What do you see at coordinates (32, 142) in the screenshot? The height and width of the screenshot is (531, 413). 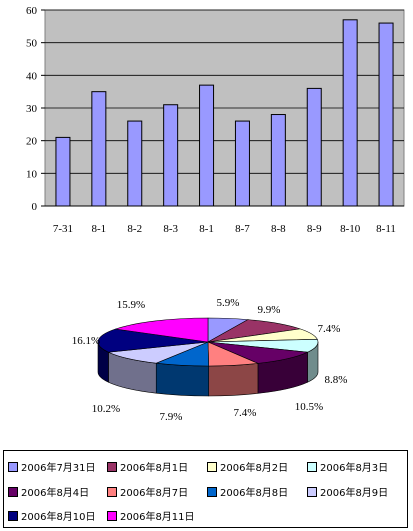 I see `y-tick-label: 20` at bounding box center [32, 142].